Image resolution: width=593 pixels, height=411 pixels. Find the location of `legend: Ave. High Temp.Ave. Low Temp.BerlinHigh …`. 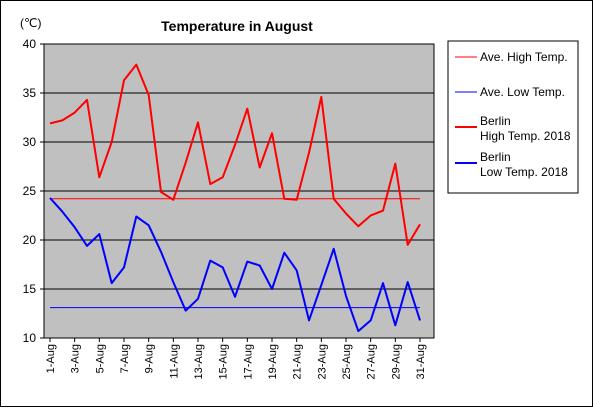

legend: Ave. High Temp.Ave. Low Temp.BerlinHigh … is located at coordinates (513, 117).